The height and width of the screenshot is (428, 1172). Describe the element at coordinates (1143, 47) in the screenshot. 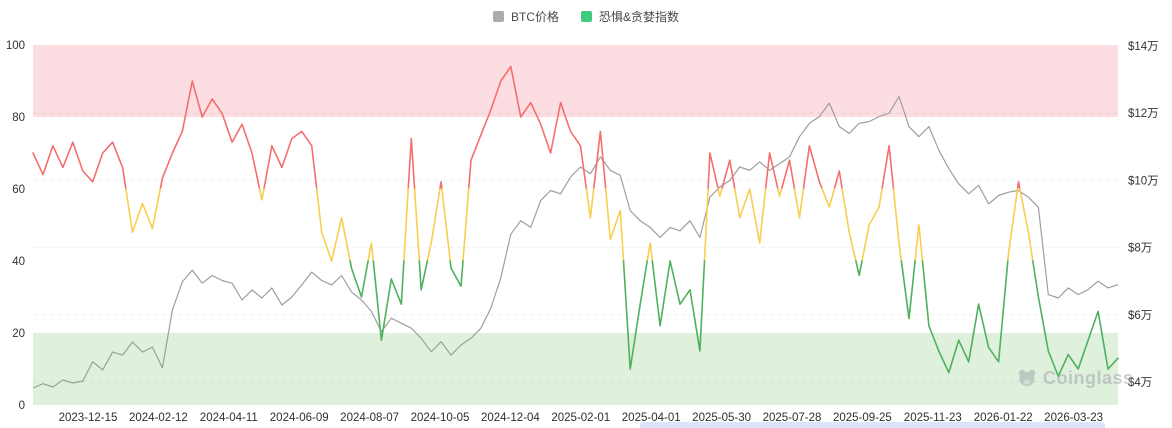

I see `right-axis-tick: $14万` at that location.